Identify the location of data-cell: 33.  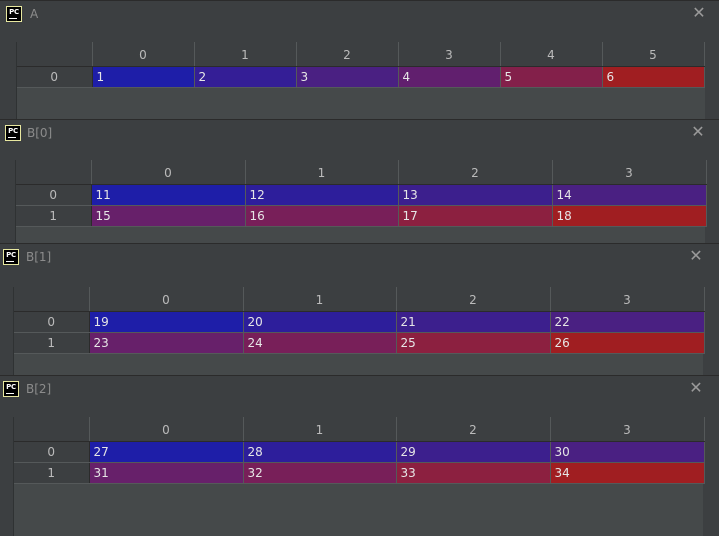
(473, 473).